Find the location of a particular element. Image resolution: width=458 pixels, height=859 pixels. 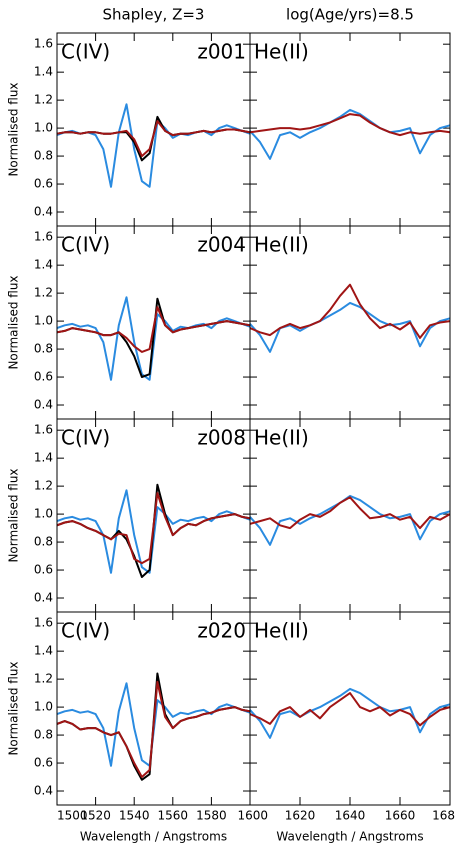

x-tick-label: 1520 is located at coordinates (95, 816).